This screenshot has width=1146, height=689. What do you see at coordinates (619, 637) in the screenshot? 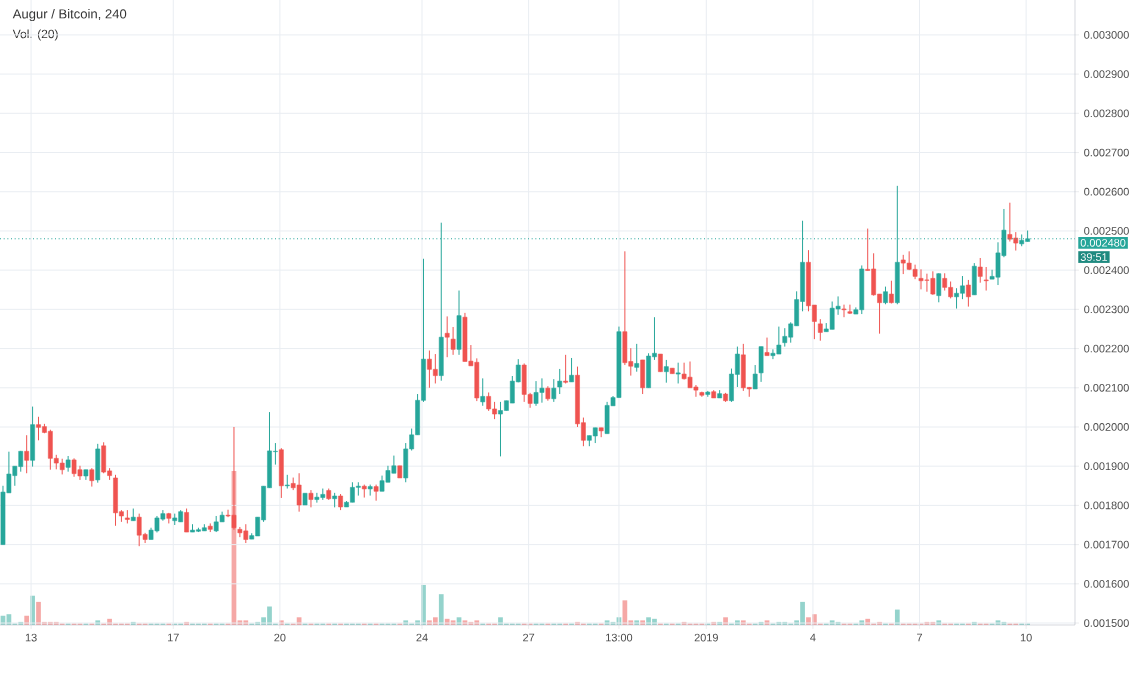
I see `x-tick-label: 13:00` at bounding box center [619, 637].